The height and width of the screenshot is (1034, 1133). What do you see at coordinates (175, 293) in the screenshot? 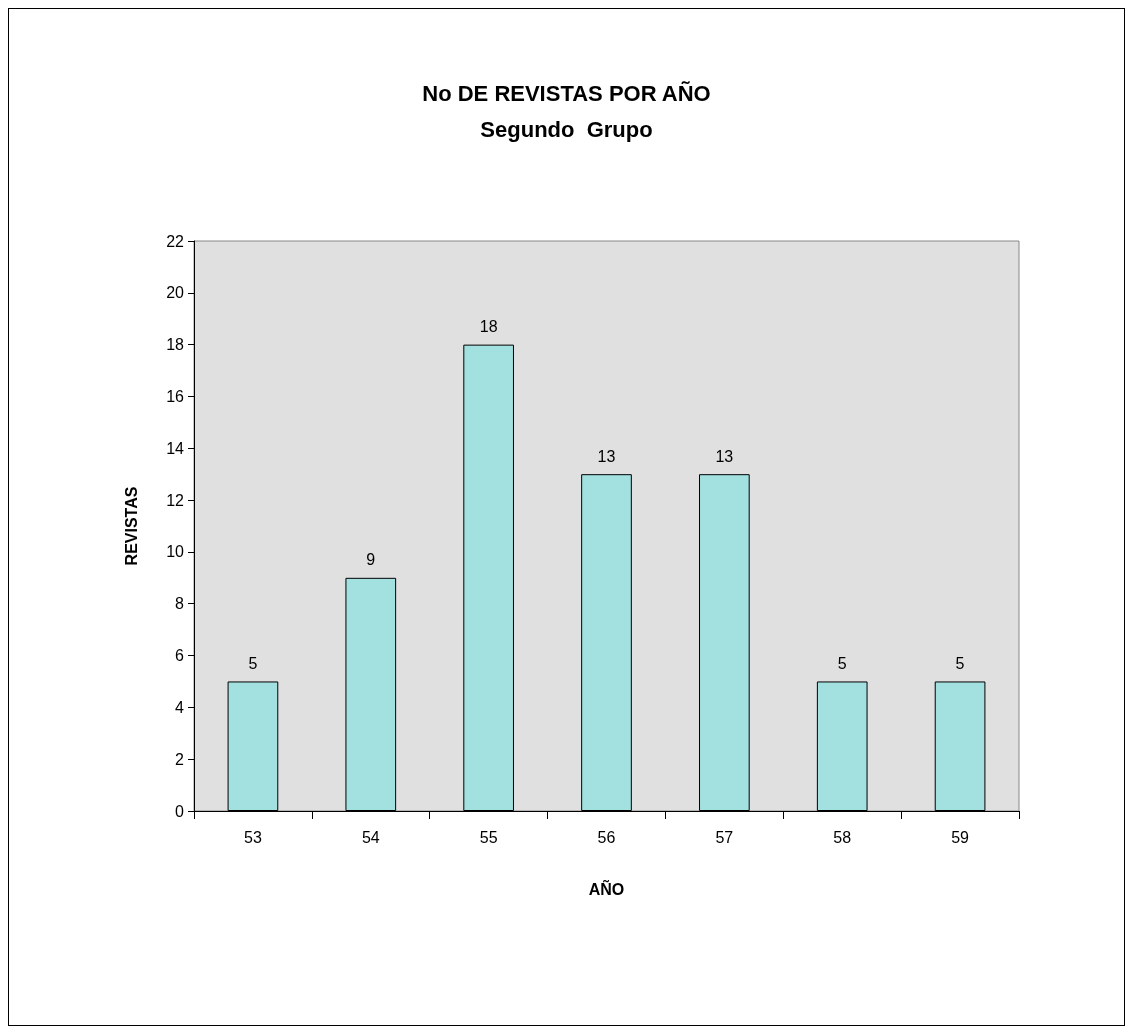
I see `y-tick-label: 20` at bounding box center [175, 293].